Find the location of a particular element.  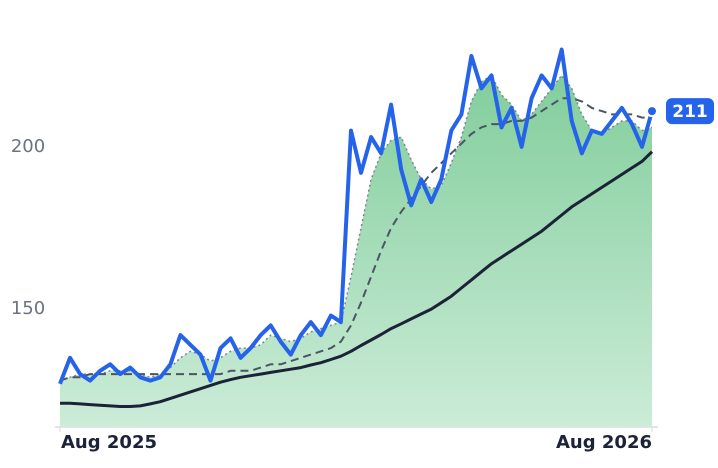

y-tick-label: 150 is located at coordinates (28, 308).